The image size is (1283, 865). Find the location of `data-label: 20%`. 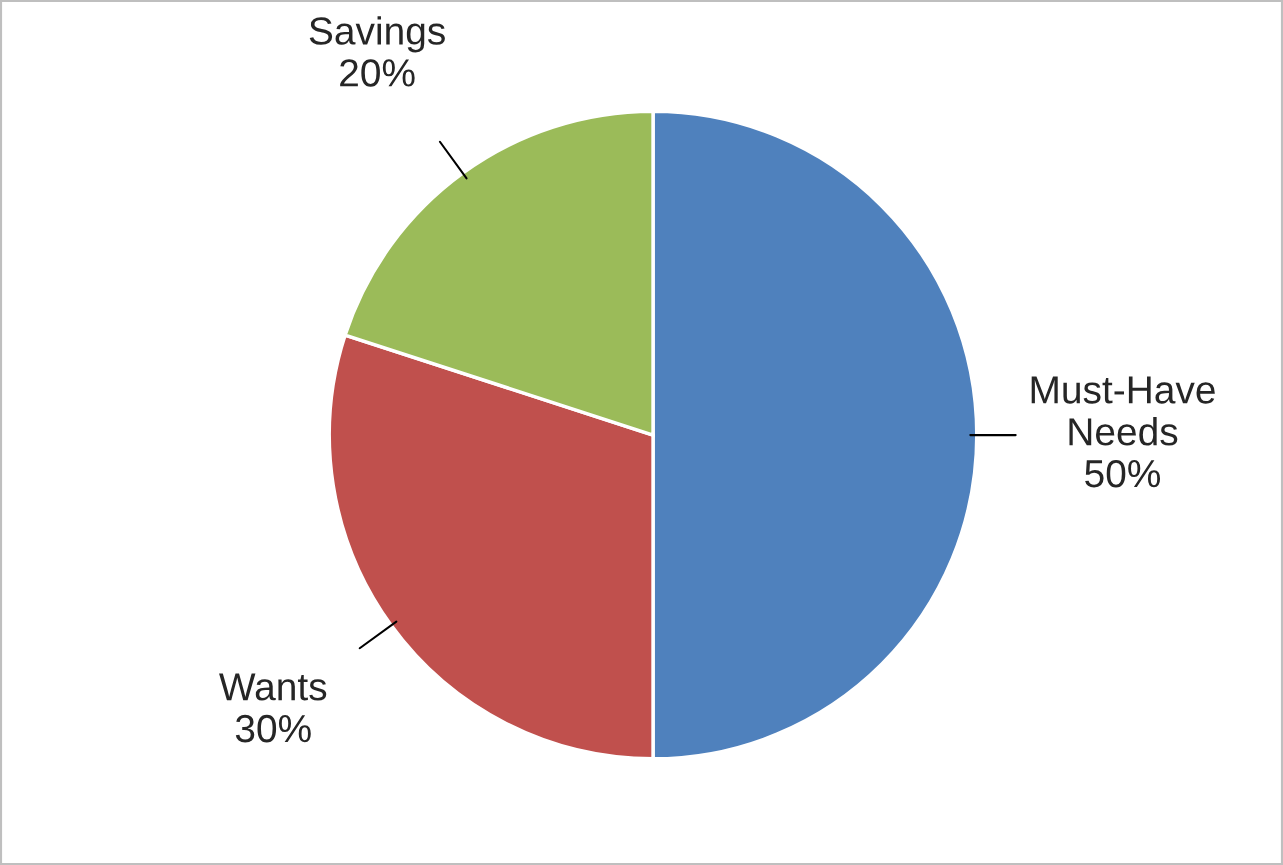

data-label: 20% is located at coordinates (377, 73).